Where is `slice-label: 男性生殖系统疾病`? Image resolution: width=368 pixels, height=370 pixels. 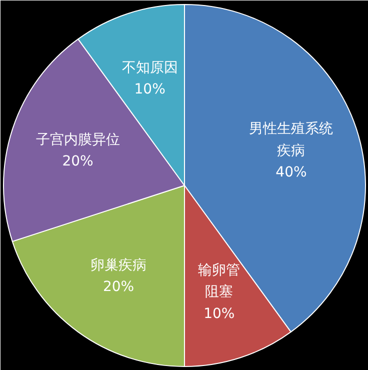 slice-label: 男性生殖系统疾病 is located at coordinates (291, 140).